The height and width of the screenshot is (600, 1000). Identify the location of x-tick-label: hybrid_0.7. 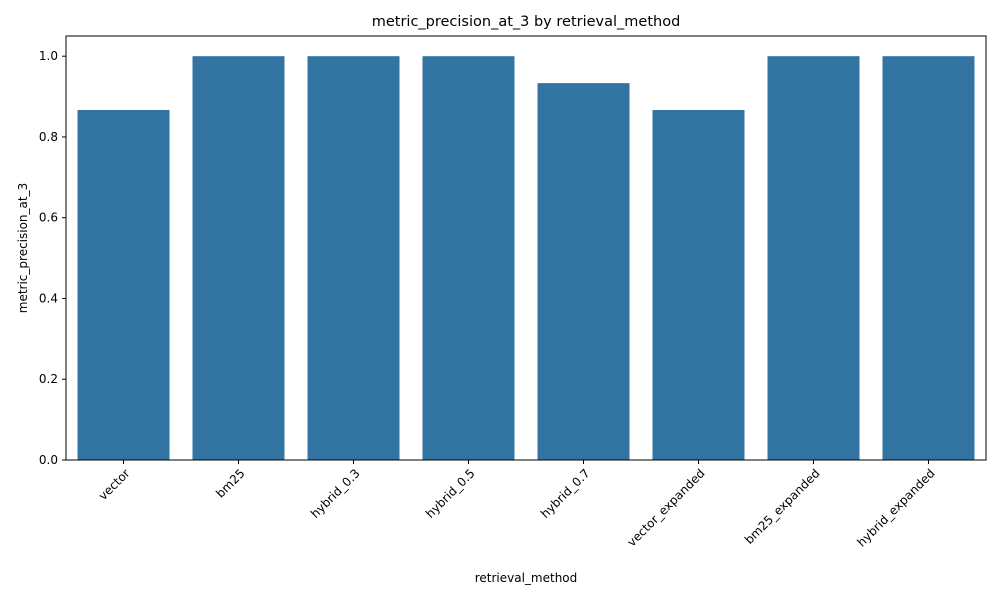
(565, 493).